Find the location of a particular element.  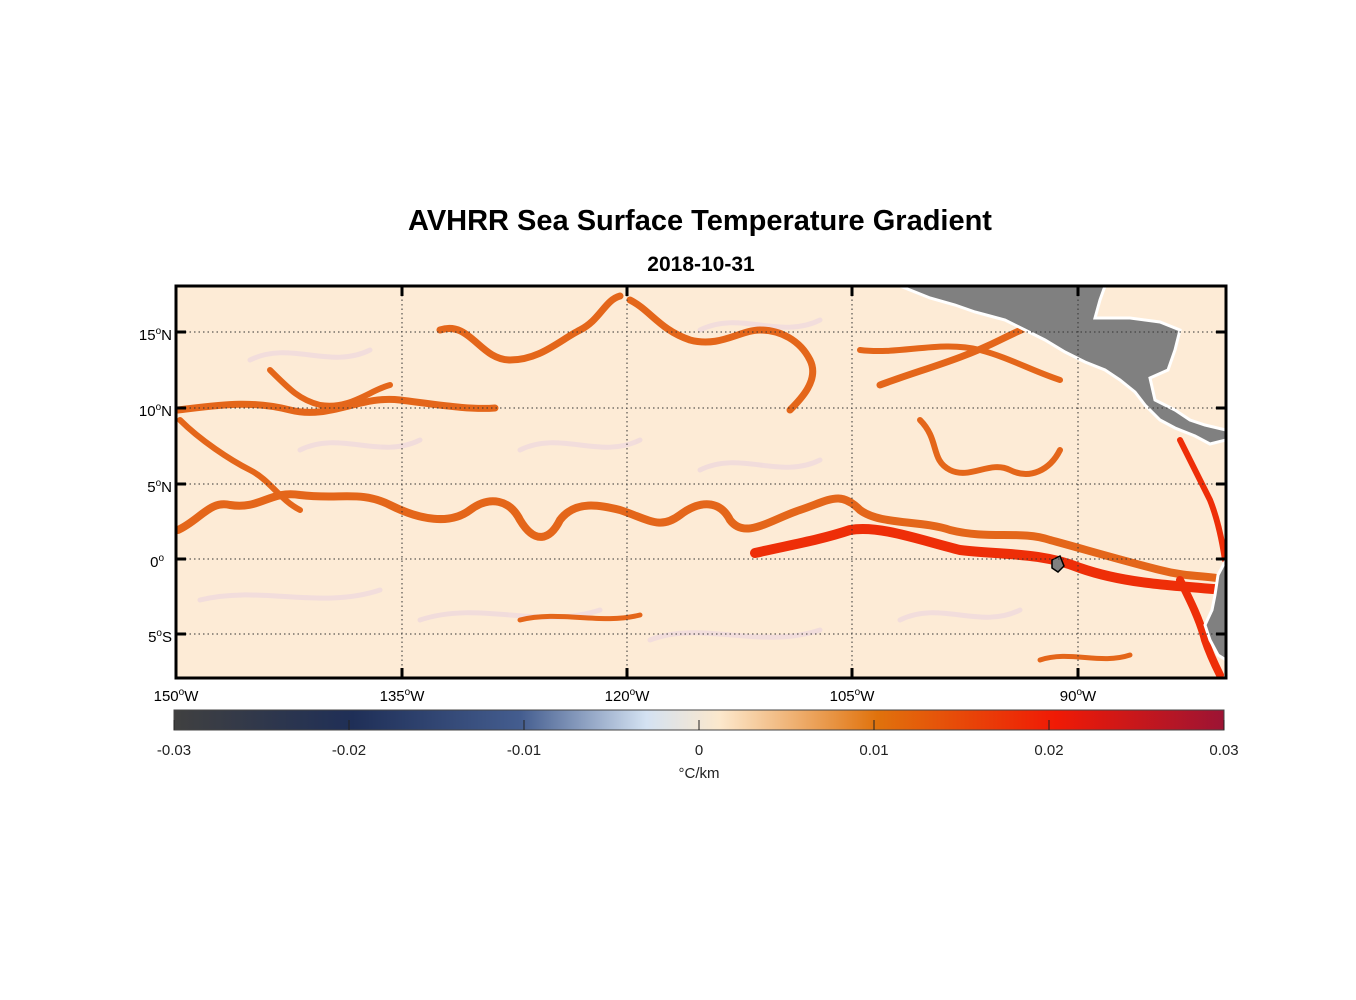

front-southeast is located at coordinates (1200, 627).